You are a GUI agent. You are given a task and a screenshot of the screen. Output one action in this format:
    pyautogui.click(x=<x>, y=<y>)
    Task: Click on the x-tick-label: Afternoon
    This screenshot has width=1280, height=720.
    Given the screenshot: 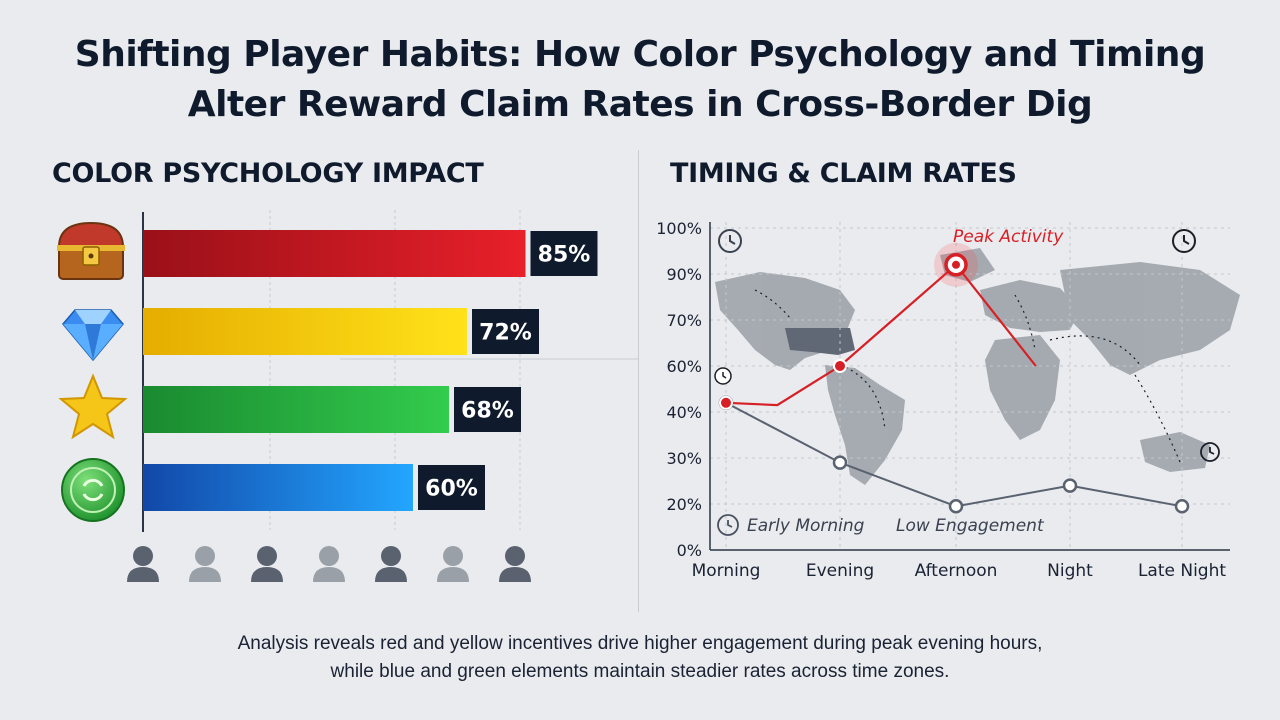 What is the action you would take?
    pyautogui.click(x=956, y=571)
    